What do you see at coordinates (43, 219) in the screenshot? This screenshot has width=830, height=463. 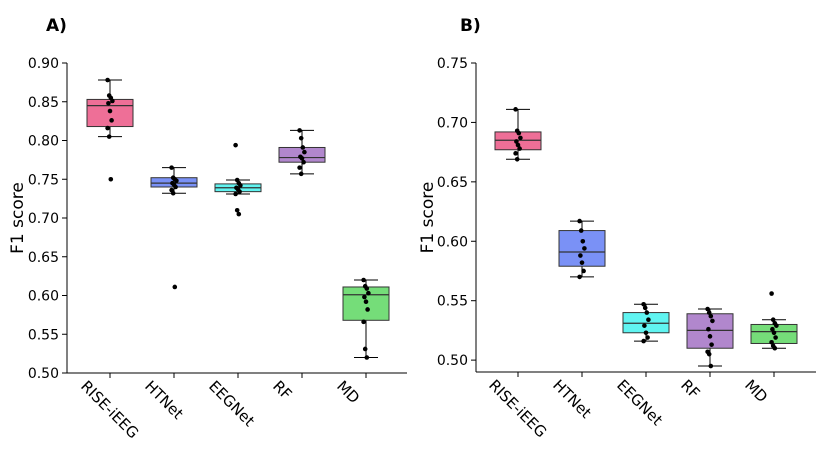 I see `panel-a-y-tick-label: 0.70` at bounding box center [43, 219].